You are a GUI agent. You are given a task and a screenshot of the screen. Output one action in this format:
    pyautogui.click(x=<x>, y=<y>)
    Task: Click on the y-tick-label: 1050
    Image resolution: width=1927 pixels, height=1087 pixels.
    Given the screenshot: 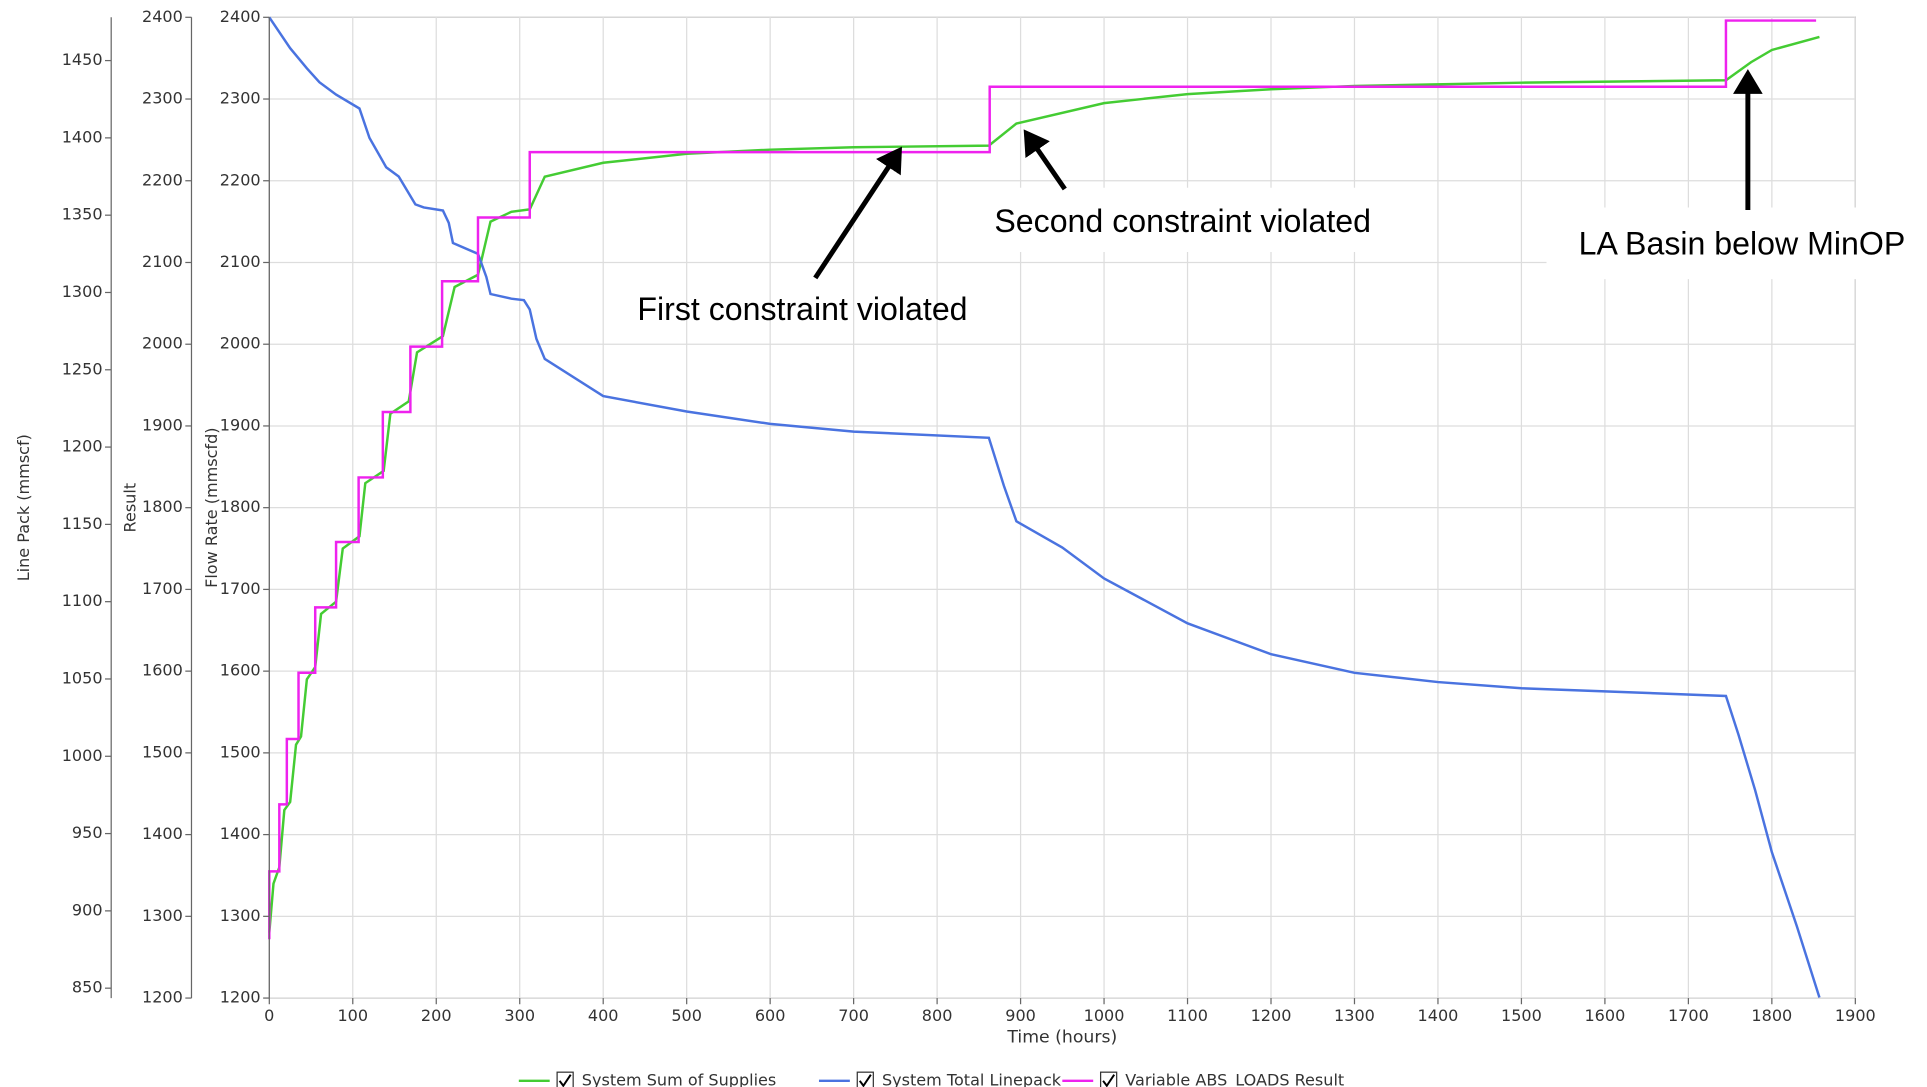 What is the action you would take?
    pyautogui.click(x=82, y=677)
    